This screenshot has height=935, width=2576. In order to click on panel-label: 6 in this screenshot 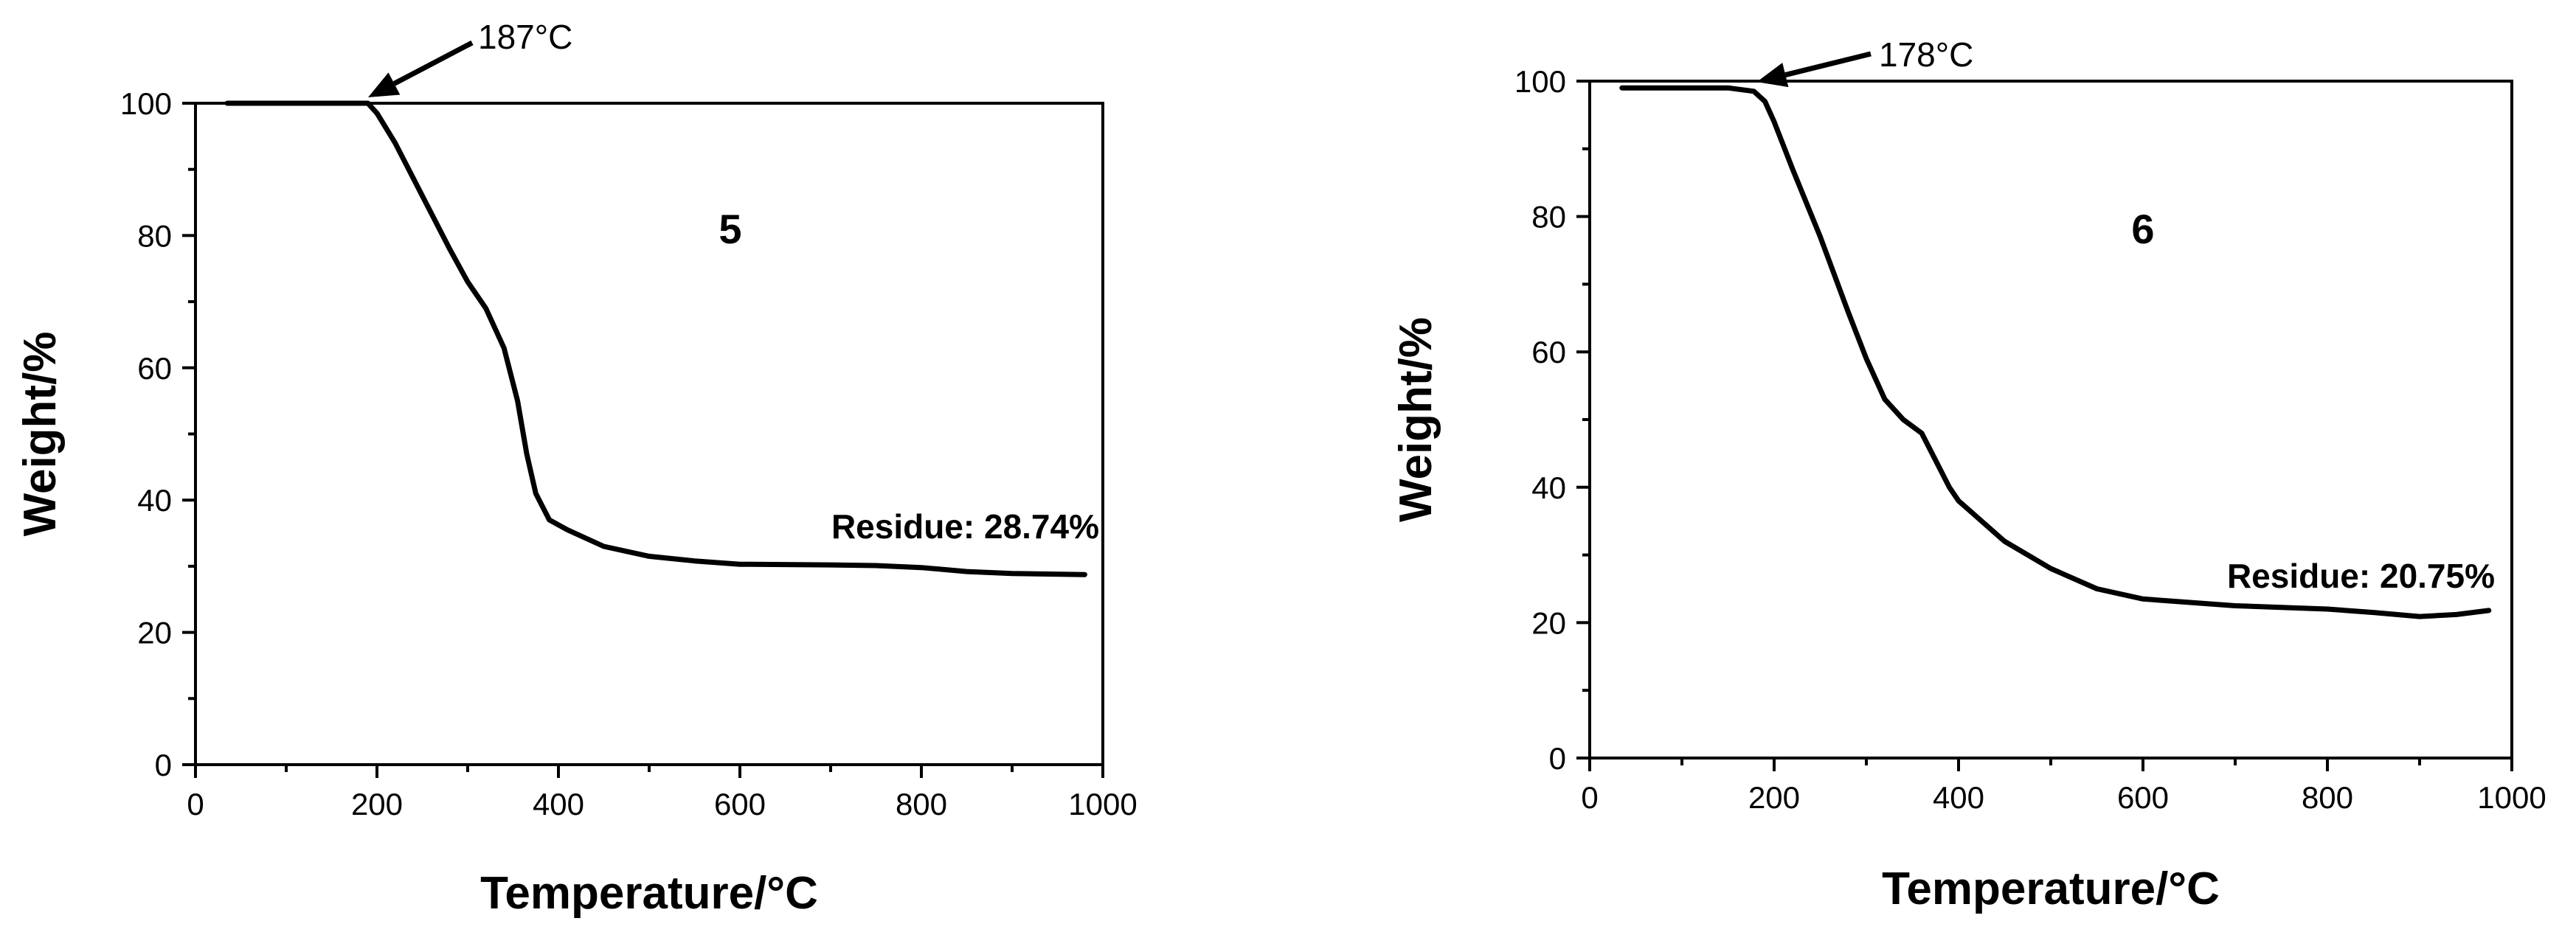, I will do `click(2142, 229)`.